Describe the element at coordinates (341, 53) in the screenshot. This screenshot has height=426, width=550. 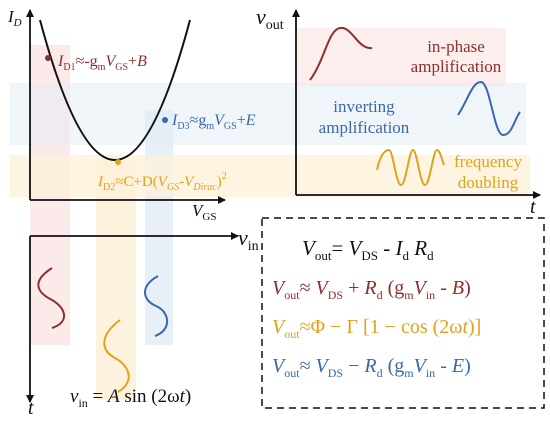
I see `inphase-wave` at that location.